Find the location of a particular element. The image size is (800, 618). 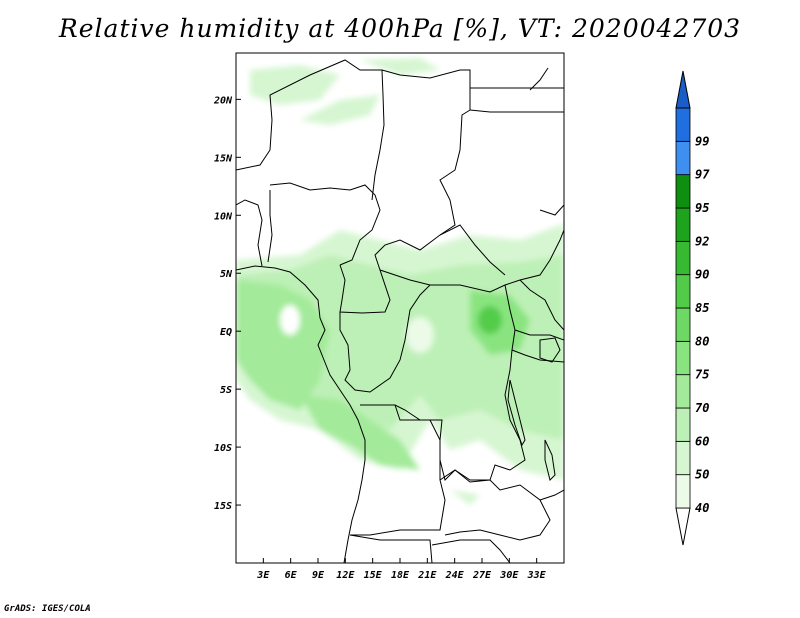

lon-tick-label: 15E is located at coordinates (373, 575).